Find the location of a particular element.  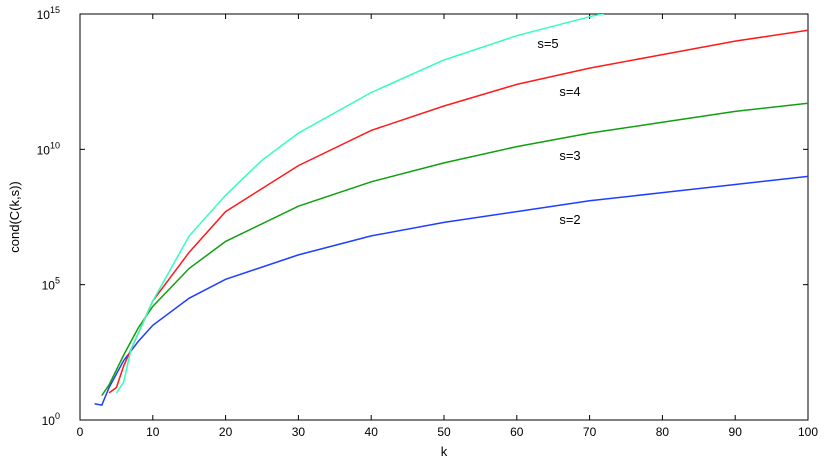

series-label-s3: s=3 is located at coordinates (569, 155).